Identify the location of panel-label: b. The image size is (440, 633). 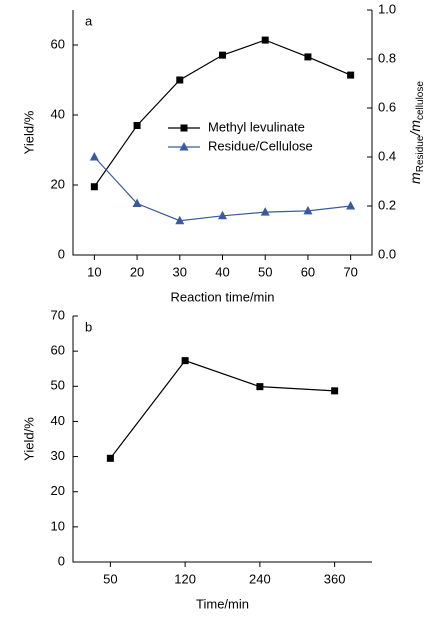
(88, 326).